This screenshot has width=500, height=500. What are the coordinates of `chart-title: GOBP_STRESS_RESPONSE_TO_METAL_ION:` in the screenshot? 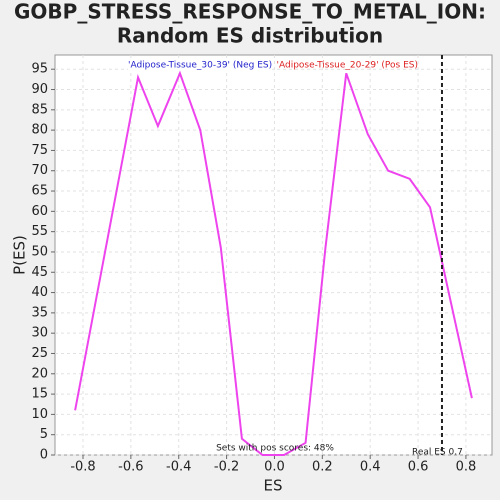 It's located at (250, 12).